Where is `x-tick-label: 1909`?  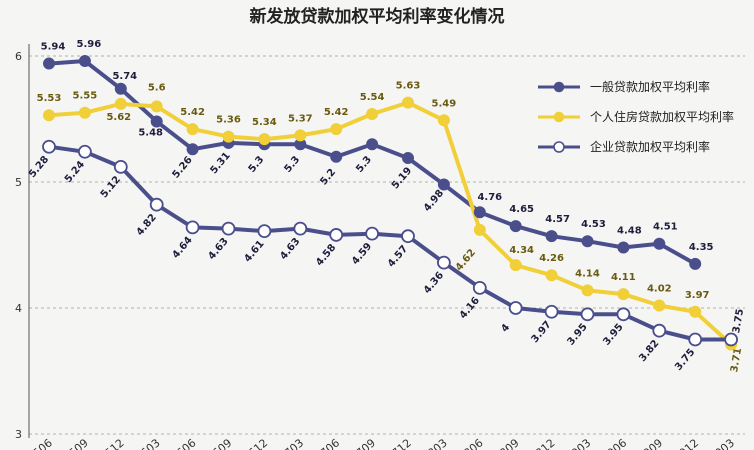
x-tick-label: 1909 is located at coordinates (650, 443).